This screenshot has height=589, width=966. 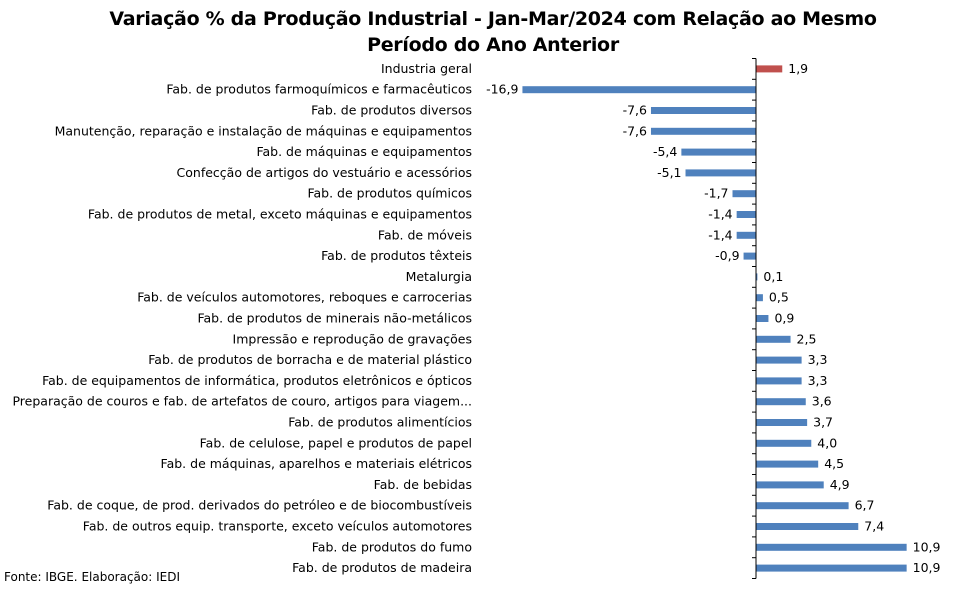 What do you see at coordinates (874, 526) in the screenshot?
I see `data-label: 7,4` at bounding box center [874, 526].